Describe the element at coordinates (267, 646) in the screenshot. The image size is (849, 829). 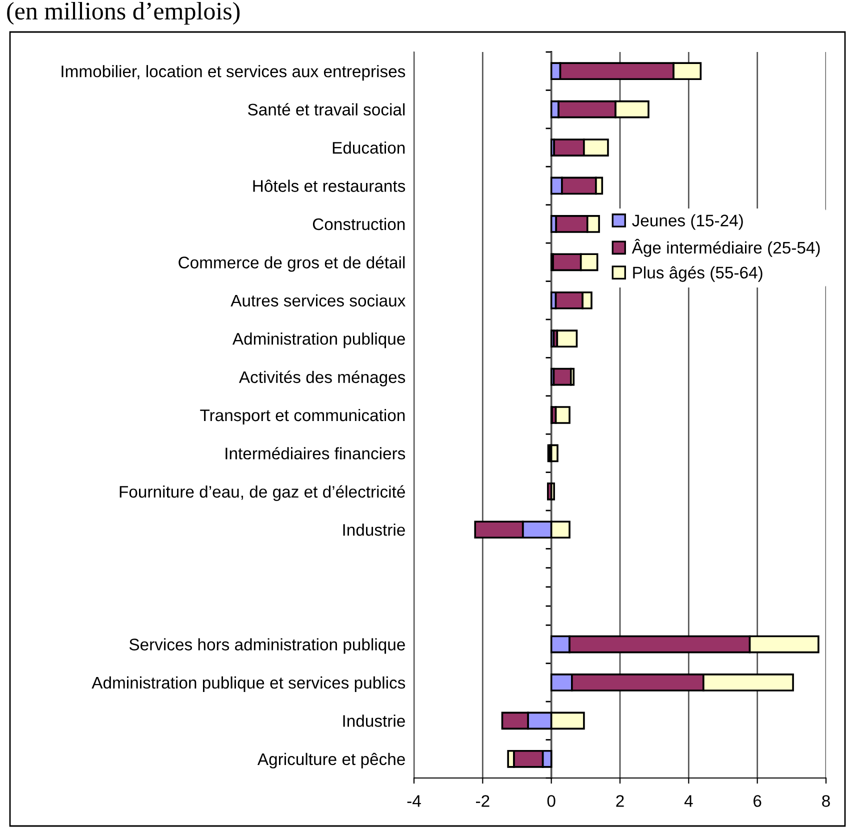
I see `y-tick-label: Services hors administration publique` at that location.